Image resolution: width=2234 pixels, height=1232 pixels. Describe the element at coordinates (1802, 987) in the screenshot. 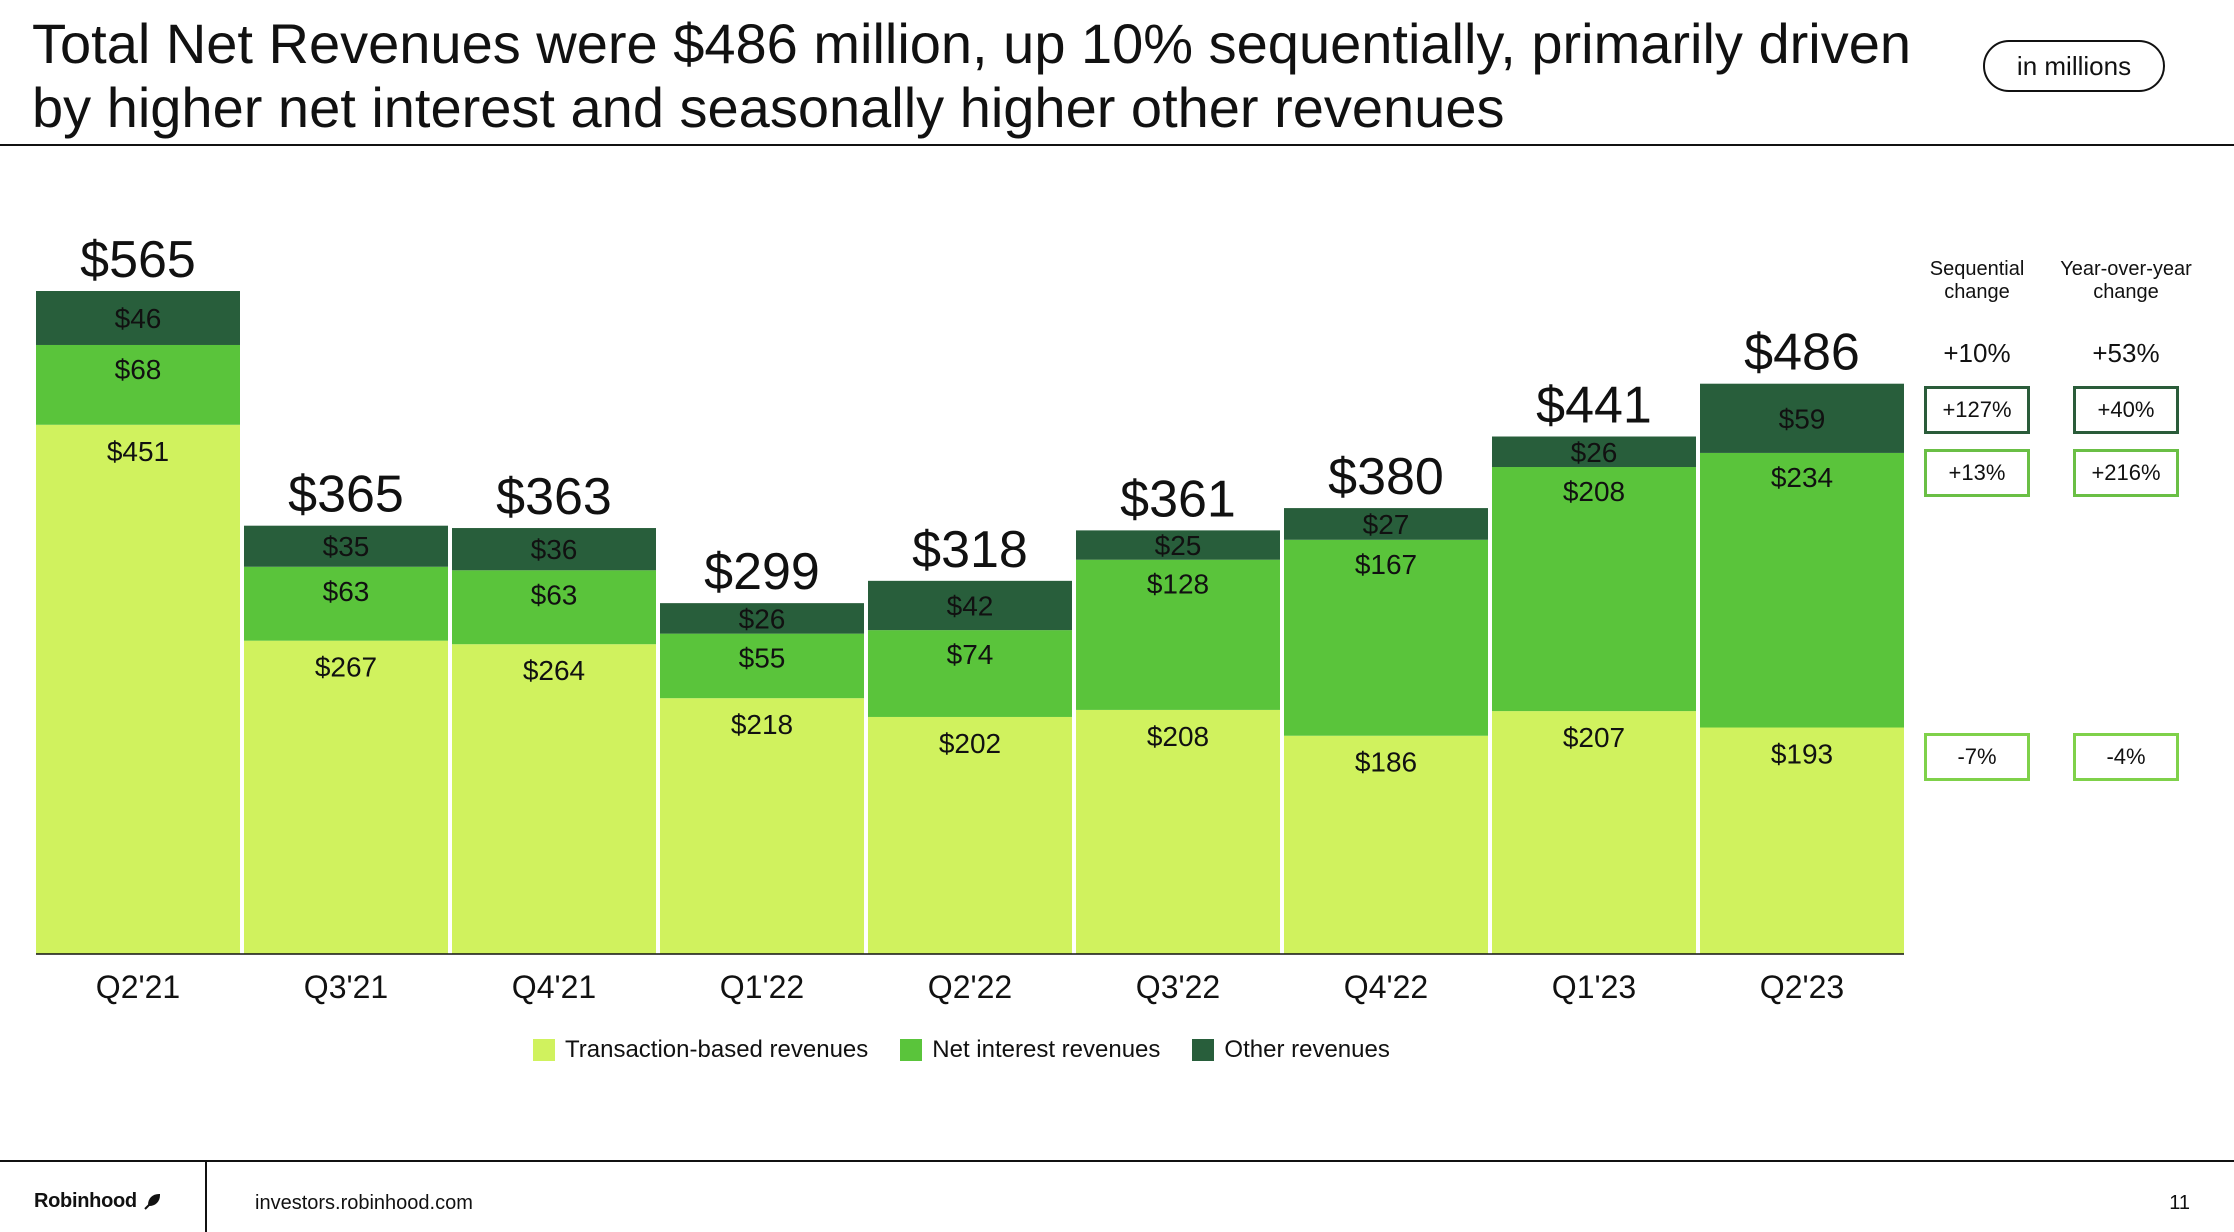

I see `x-tick-label: Q2'23` at that location.